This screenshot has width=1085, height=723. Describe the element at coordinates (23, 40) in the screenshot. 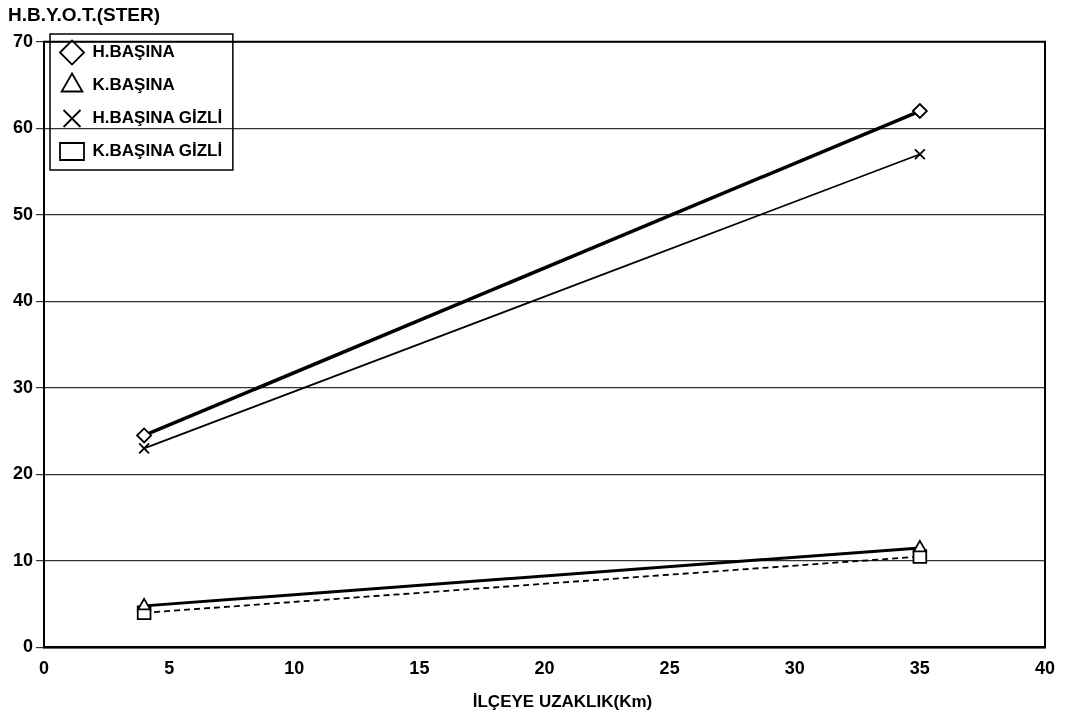

I see `y-tick-label: 70` at that location.